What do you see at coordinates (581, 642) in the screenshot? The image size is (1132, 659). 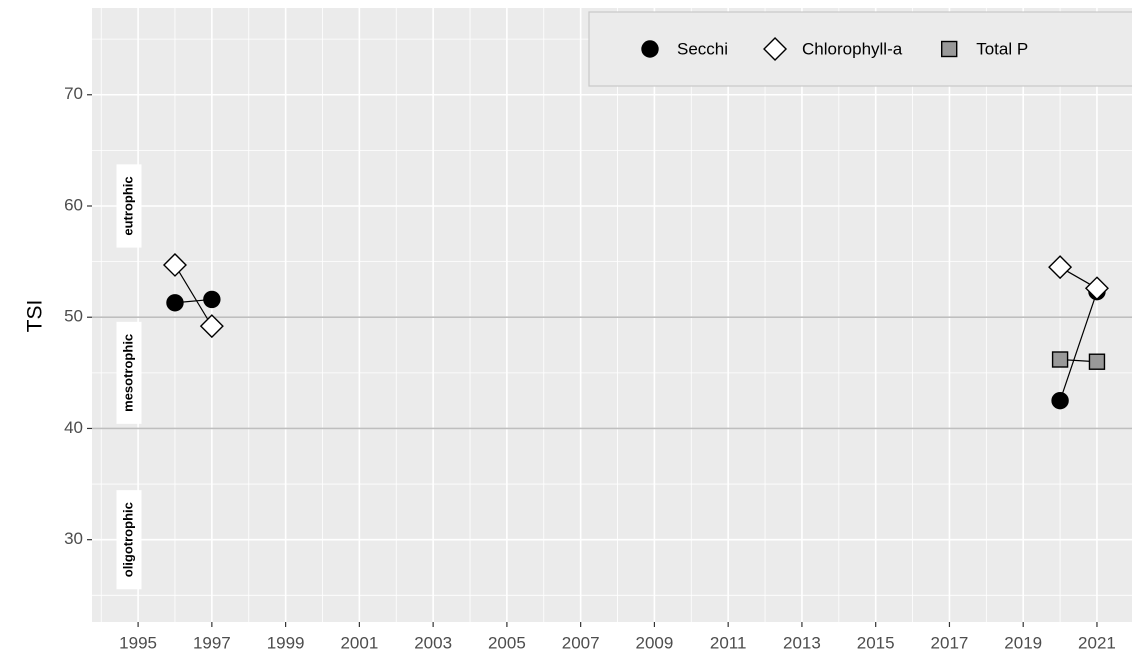 I see `x-tick-label: 2007` at bounding box center [581, 642].